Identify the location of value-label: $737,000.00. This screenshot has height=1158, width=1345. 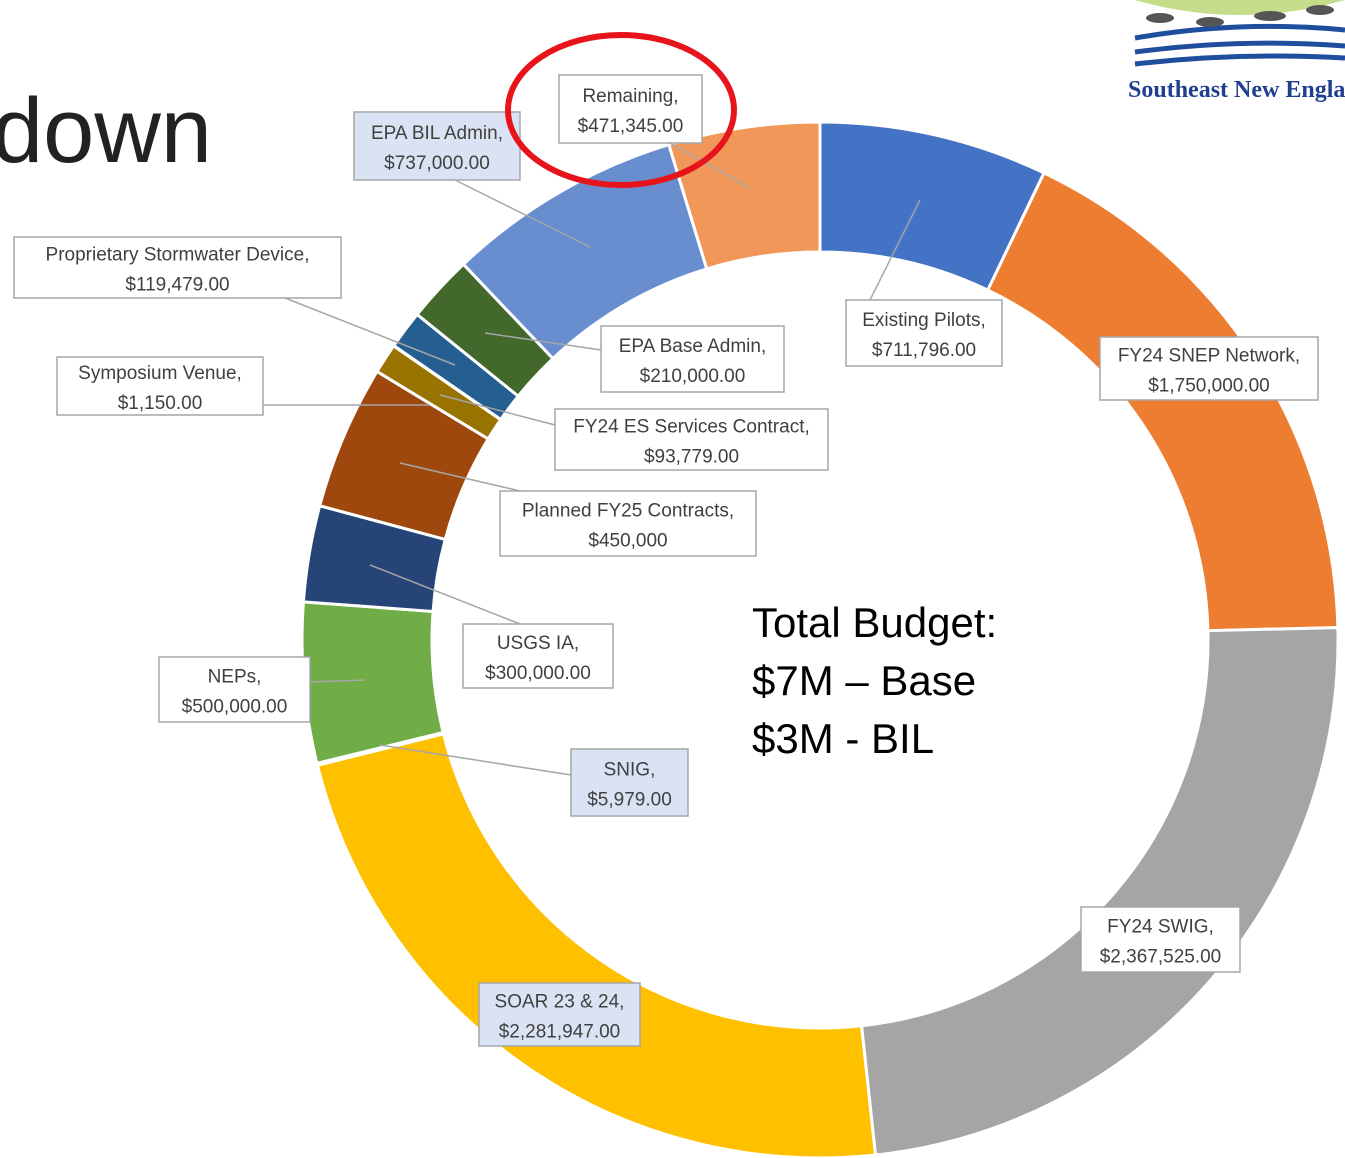
(437, 163).